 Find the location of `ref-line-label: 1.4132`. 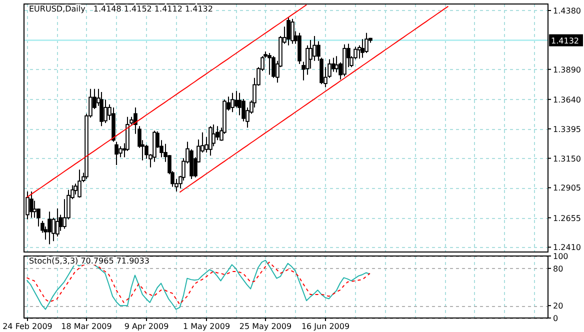

ref-line-label: 1.4132 is located at coordinates (565, 41).